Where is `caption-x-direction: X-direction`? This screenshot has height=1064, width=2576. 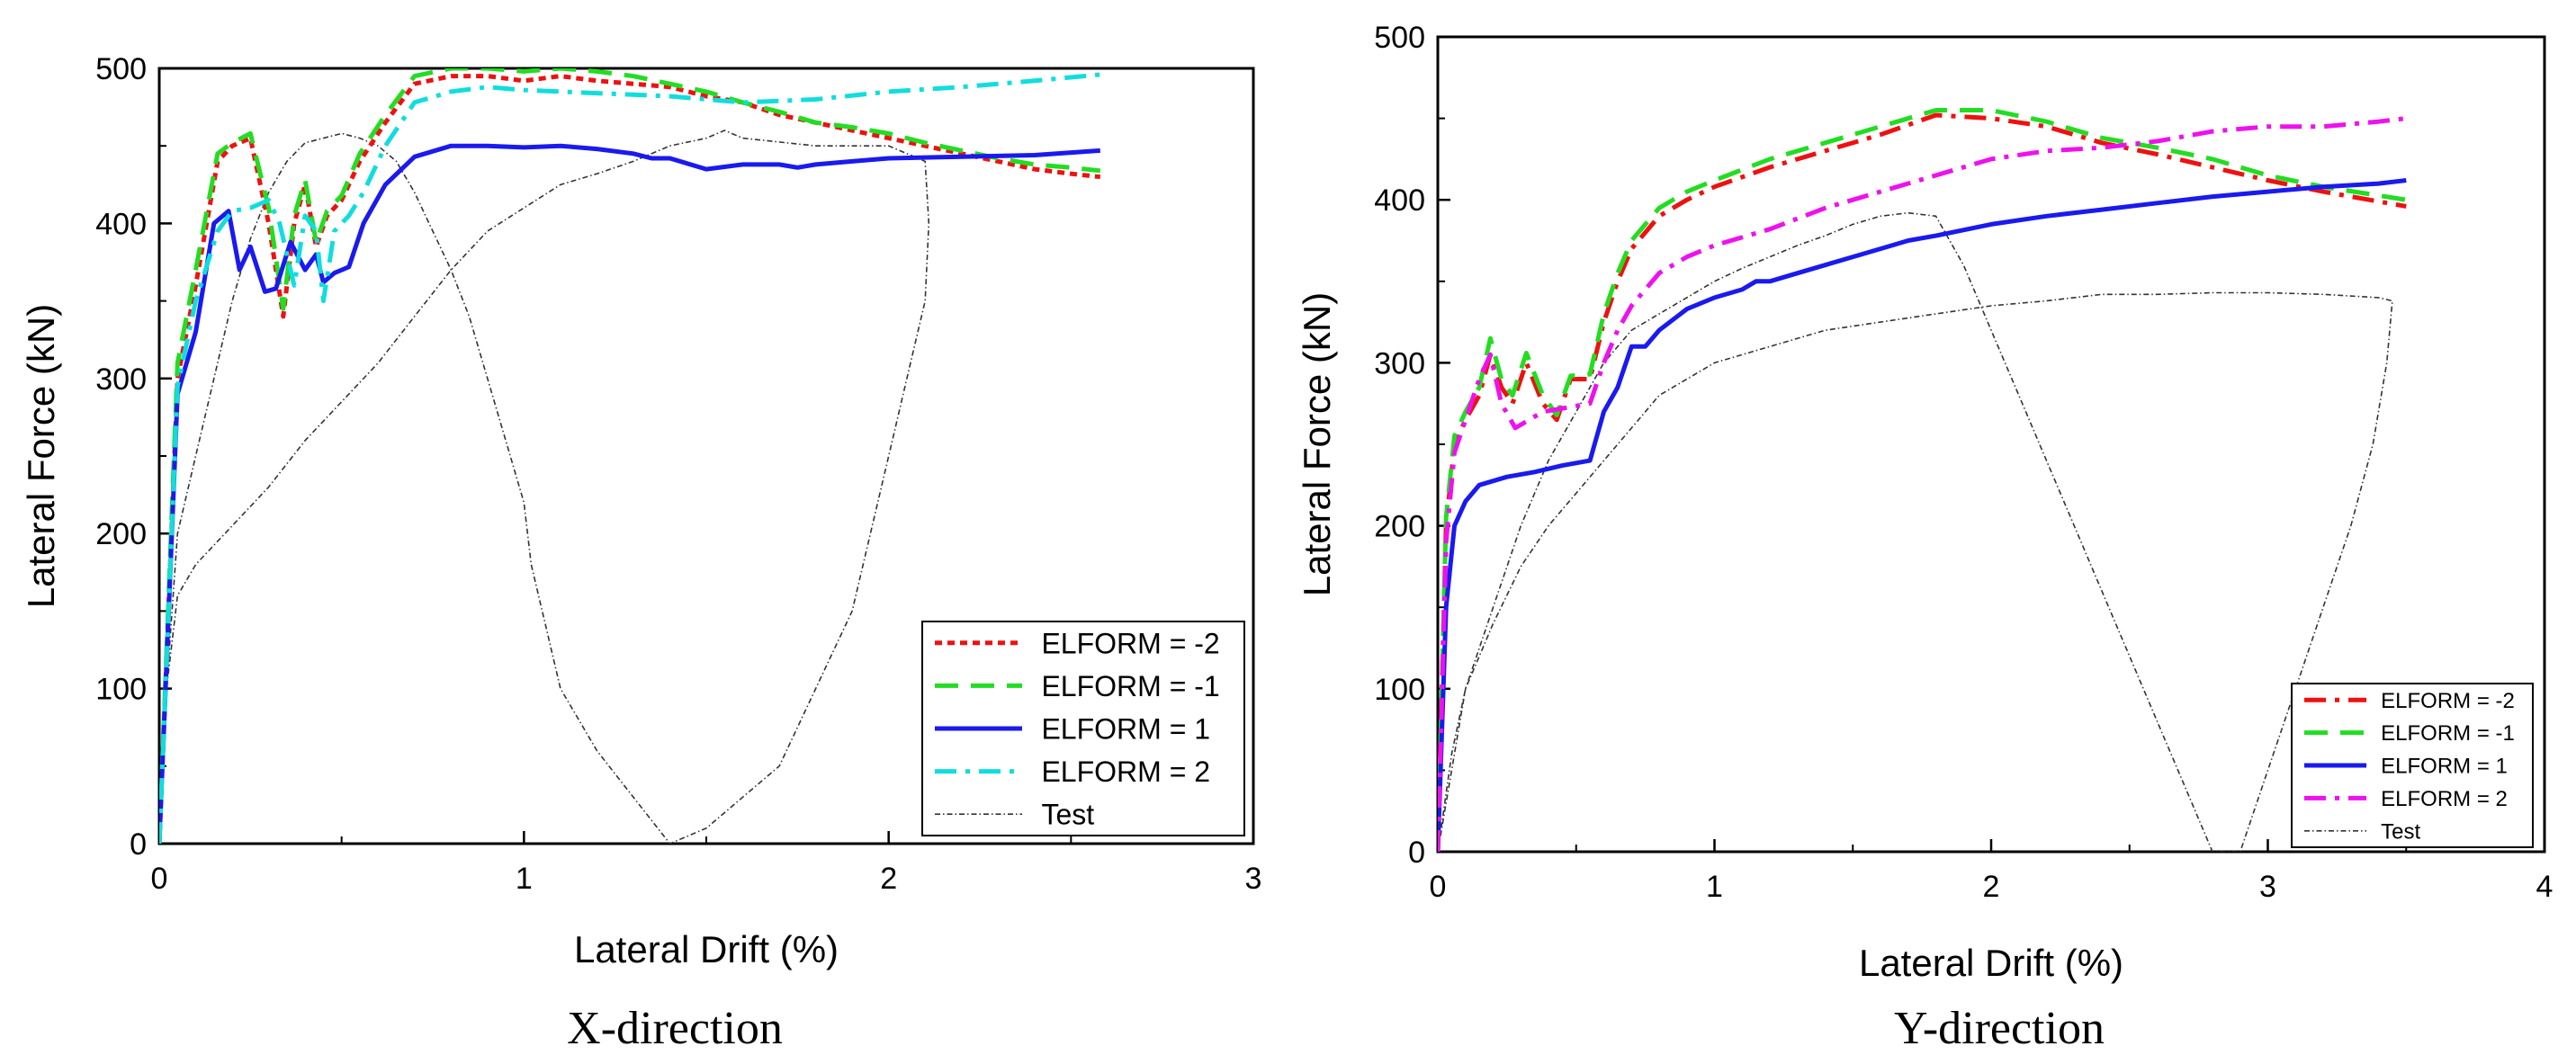
caption-x-direction: X-direction is located at coordinates (675, 1028).